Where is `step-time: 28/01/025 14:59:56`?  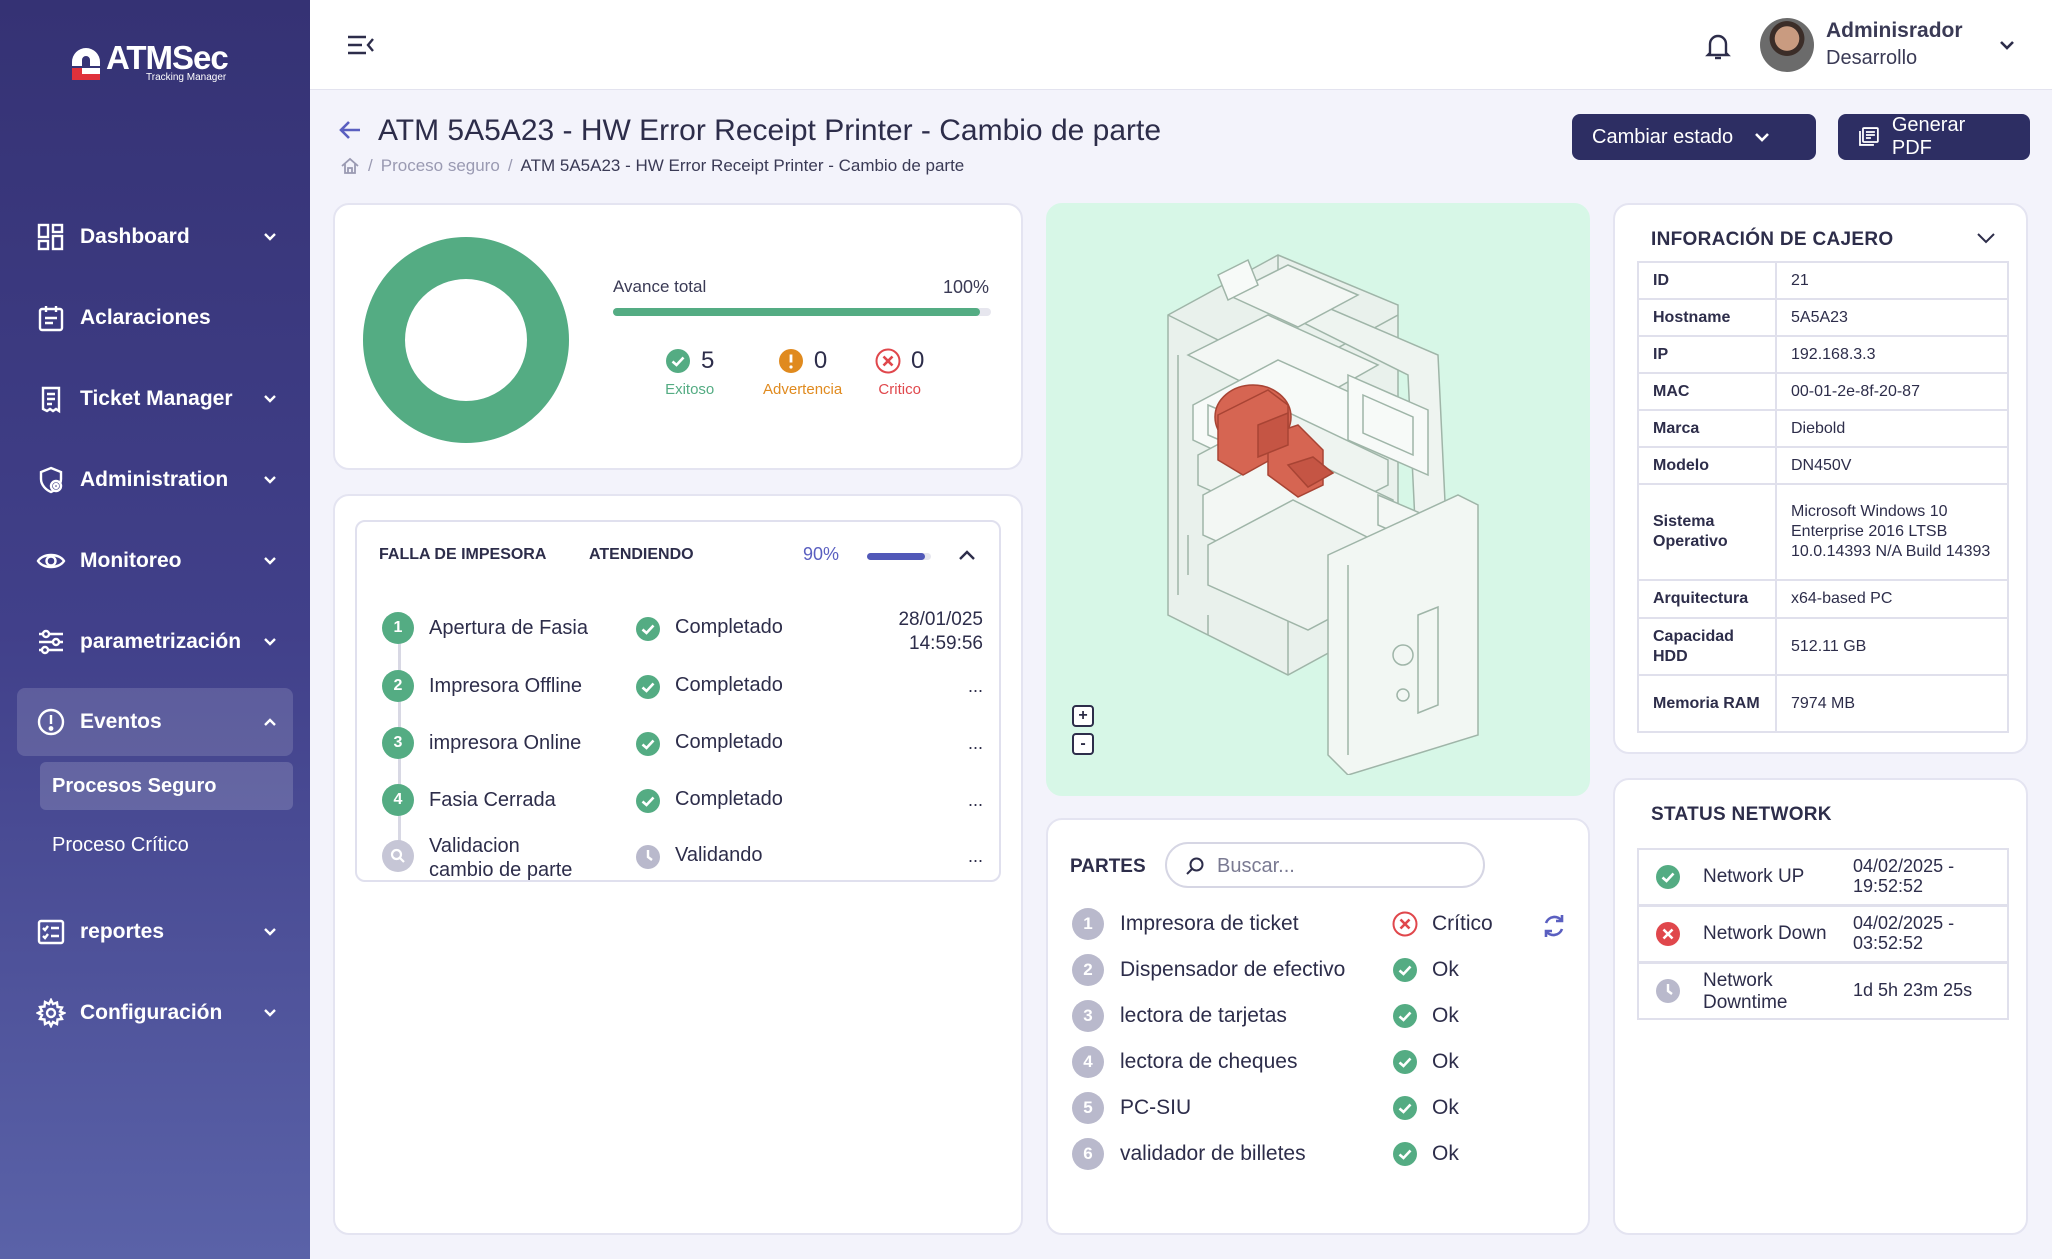 step-time: 28/01/025 14:59:56 is located at coordinates (940, 631).